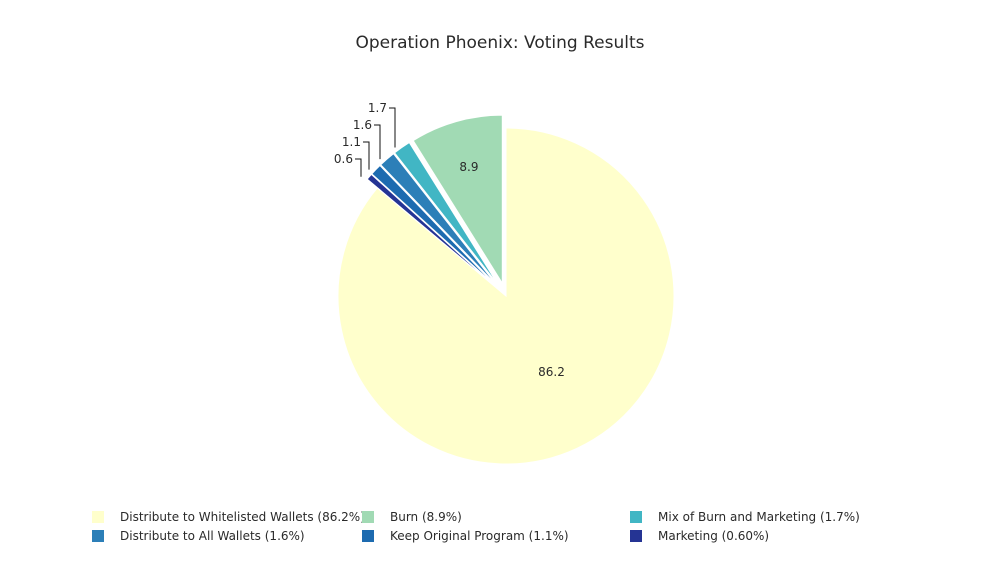 This screenshot has height=561, width=1000. Describe the element at coordinates (500, 43) in the screenshot. I see `chart-title: Operation Phoenix: Voting Results` at that location.